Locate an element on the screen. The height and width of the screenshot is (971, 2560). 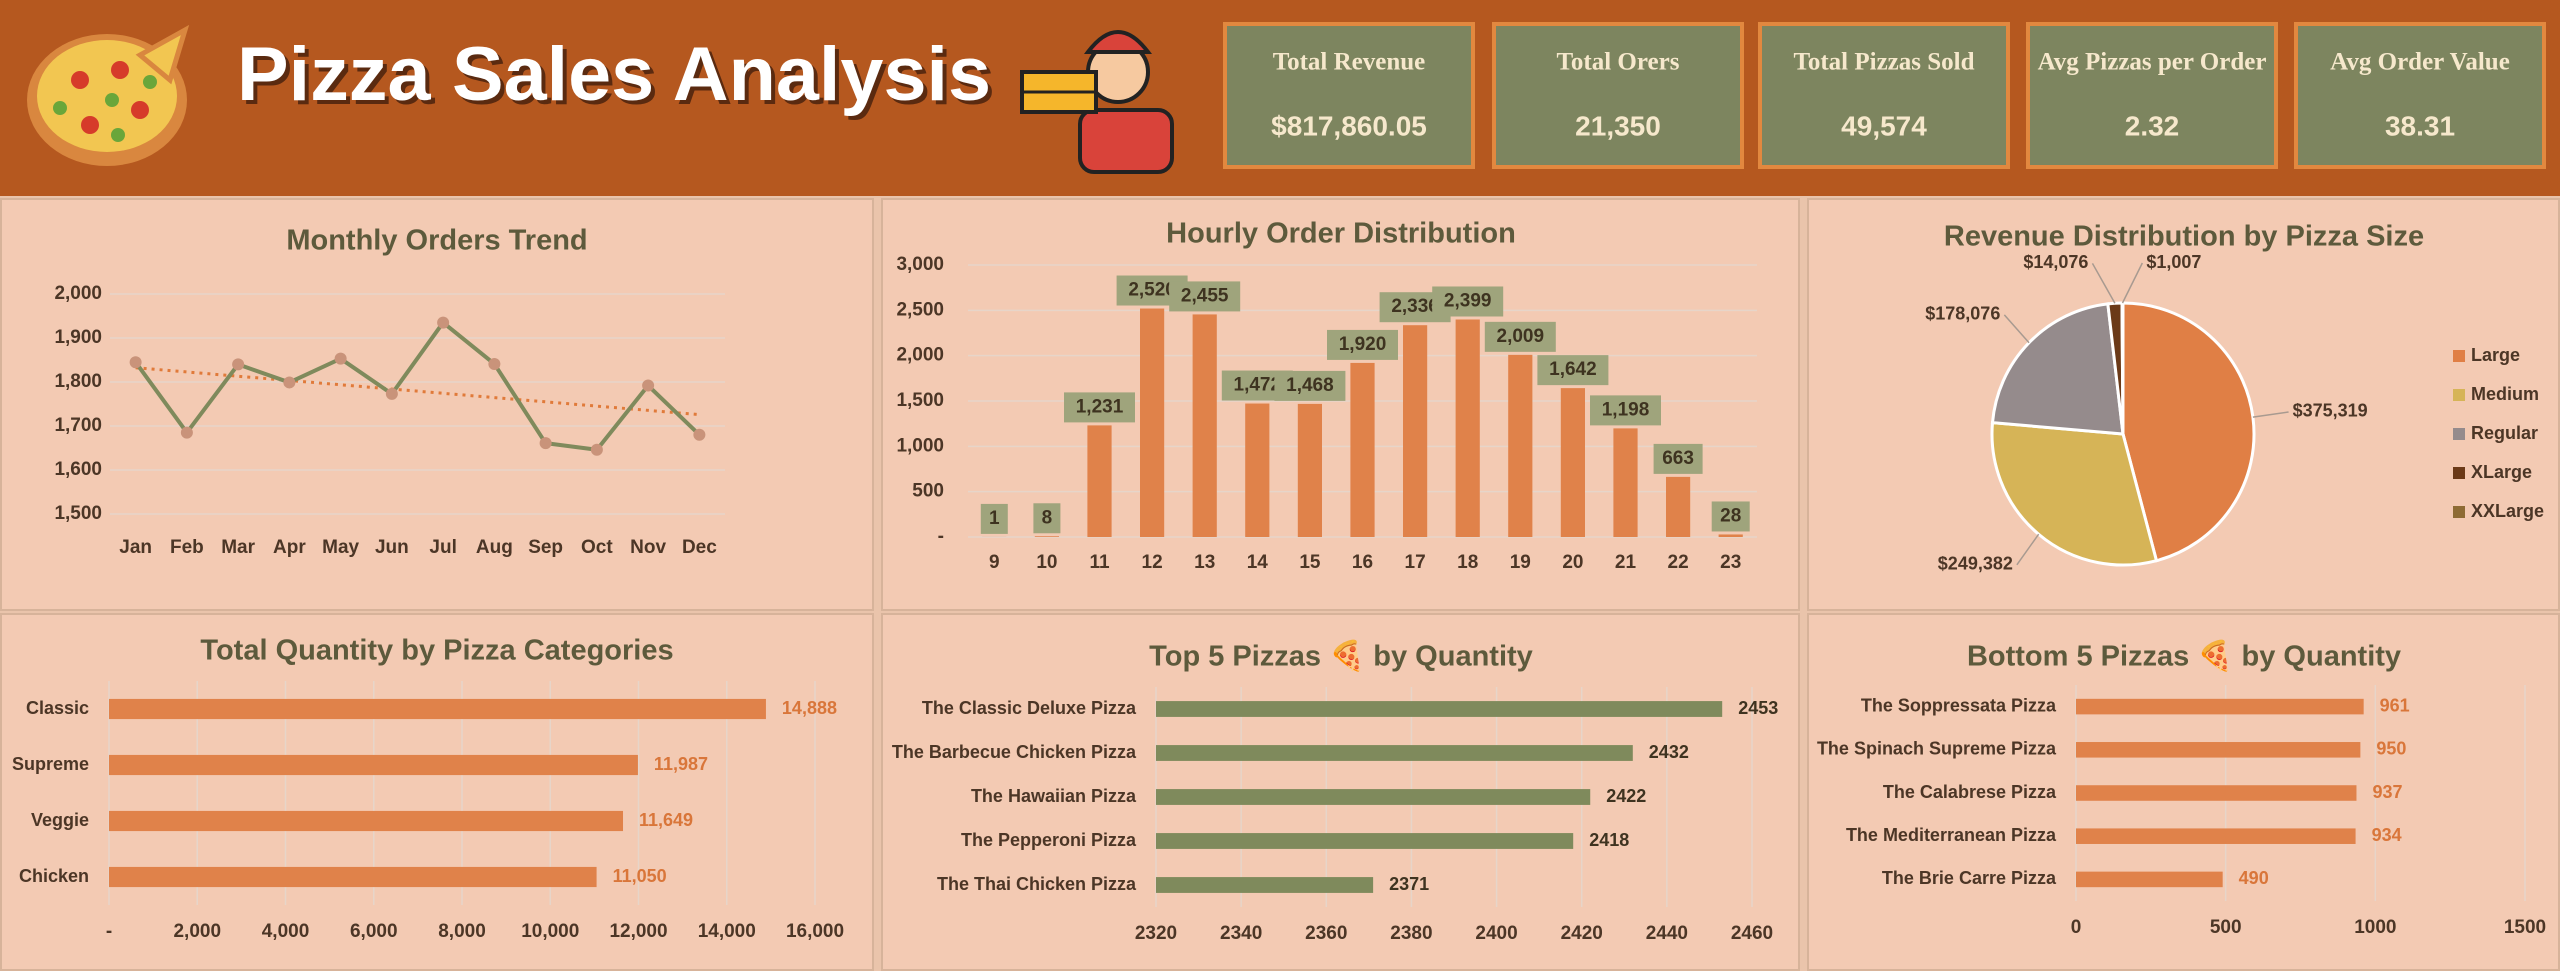
kpi-label: Avg Pizzas per Order is located at coordinates (2152, 62).